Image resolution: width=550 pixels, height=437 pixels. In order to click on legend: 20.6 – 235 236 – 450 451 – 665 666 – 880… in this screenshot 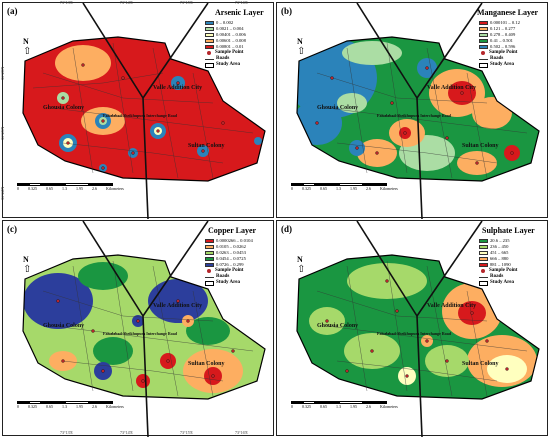, I will do `click(498, 262)`.